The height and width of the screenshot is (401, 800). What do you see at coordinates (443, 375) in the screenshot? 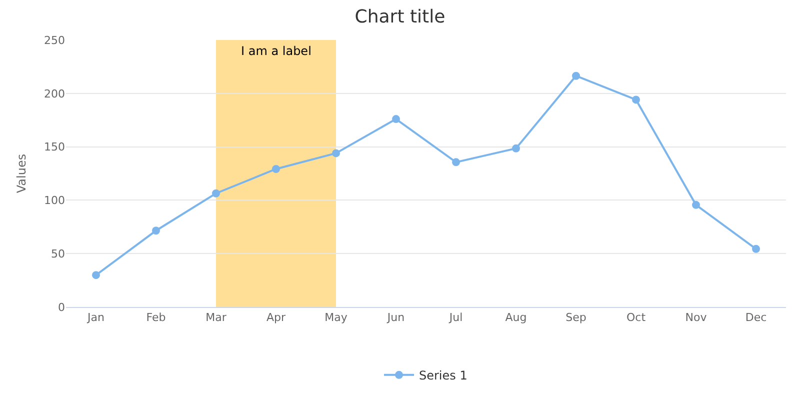
I see `legend-label: Series 1` at bounding box center [443, 375].